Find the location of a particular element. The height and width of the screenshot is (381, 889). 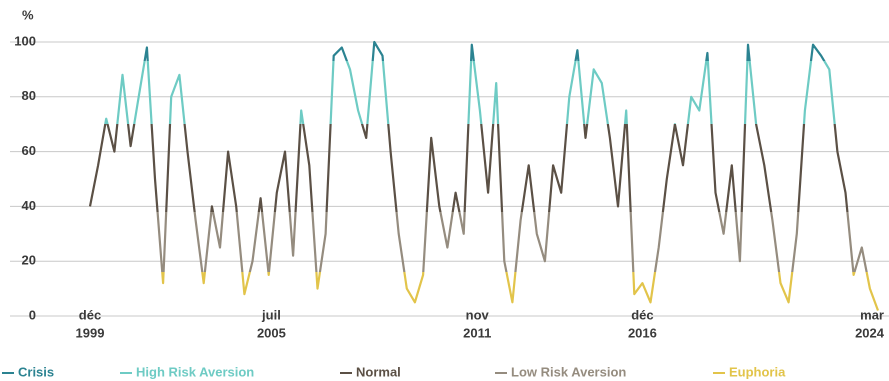

x-tick-label: 2011 is located at coordinates (477, 332).